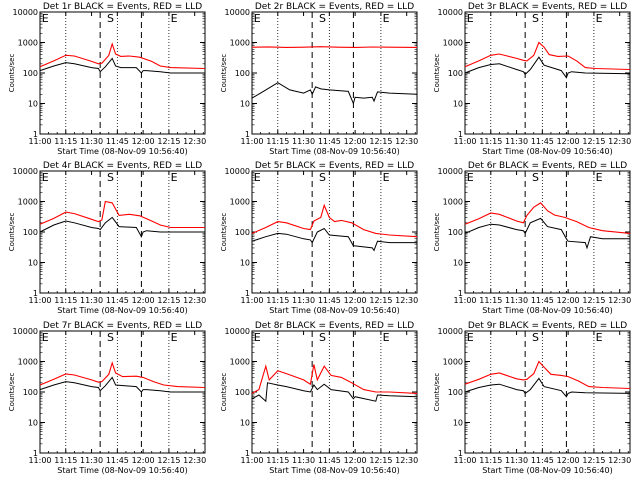 The image size is (640, 480). What do you see at coordinates (547, 7) in the screenshot?
I see `panel-title: Det 3r BLACK = Events, RED = LLD` at bounding box center [547, 7].